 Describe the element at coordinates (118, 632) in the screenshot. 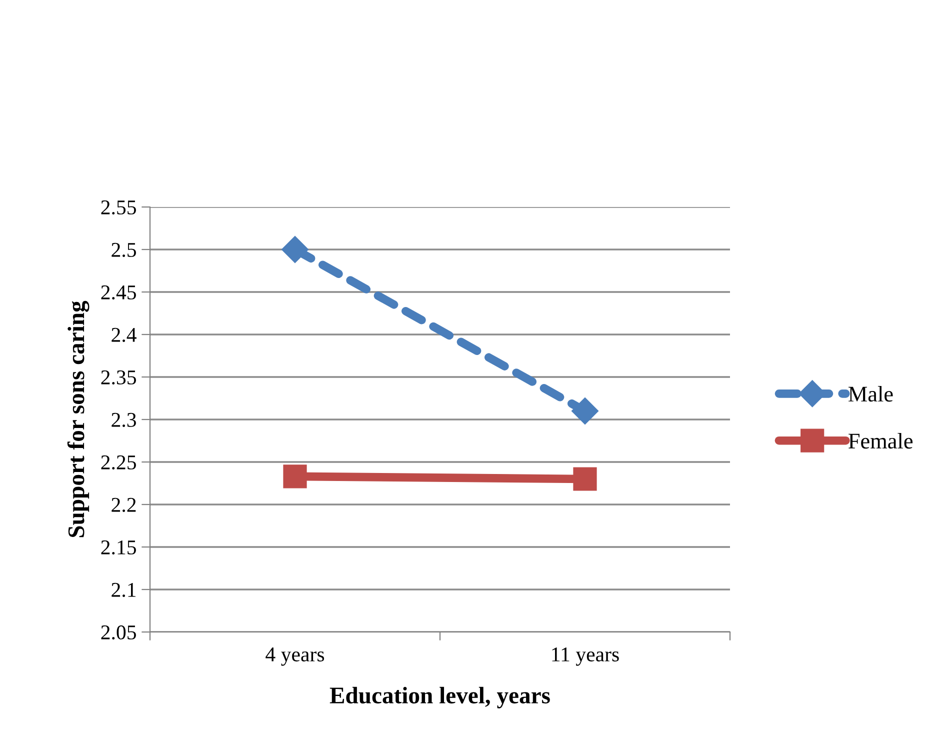

I see `y-tick-label: 2.05` at that location.